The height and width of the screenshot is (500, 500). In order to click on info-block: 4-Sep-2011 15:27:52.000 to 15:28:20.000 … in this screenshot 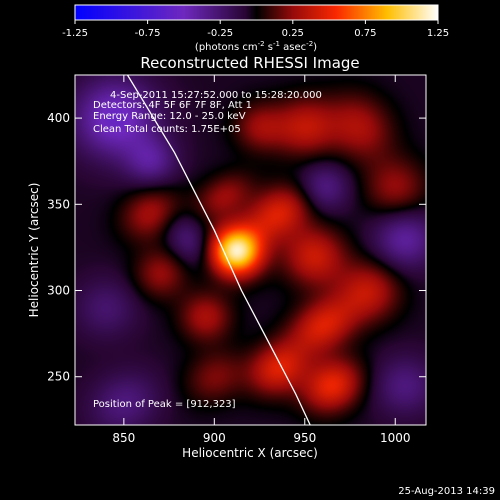, I will do `click(207, 112)`.